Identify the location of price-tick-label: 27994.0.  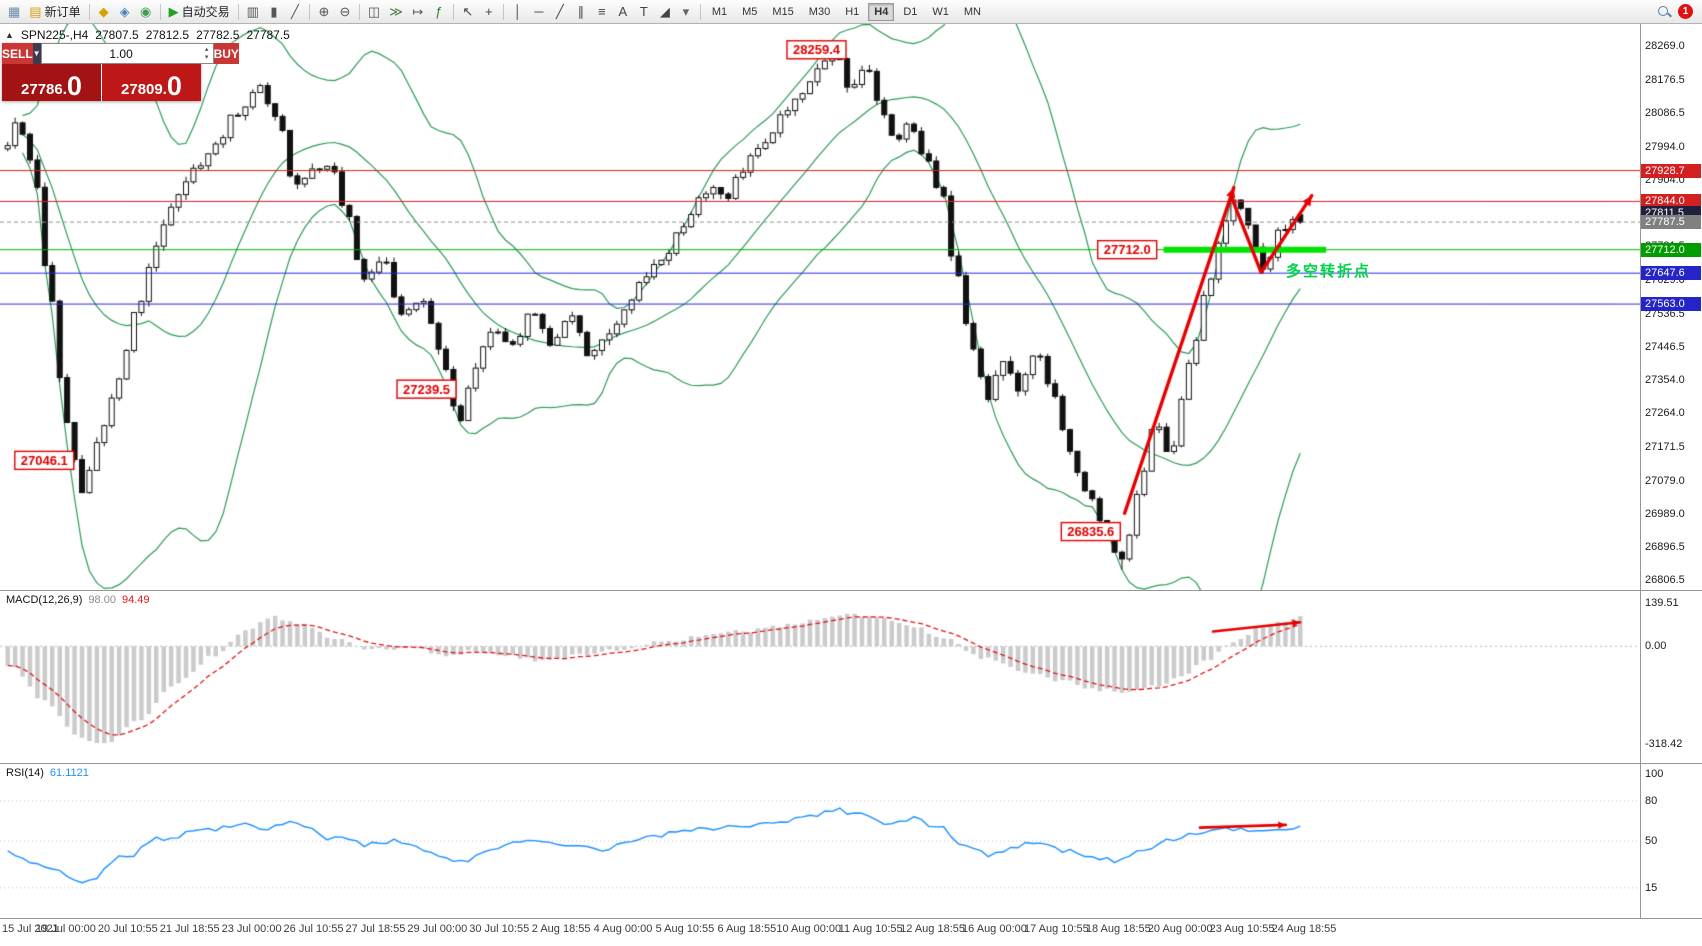
(1665, 146).